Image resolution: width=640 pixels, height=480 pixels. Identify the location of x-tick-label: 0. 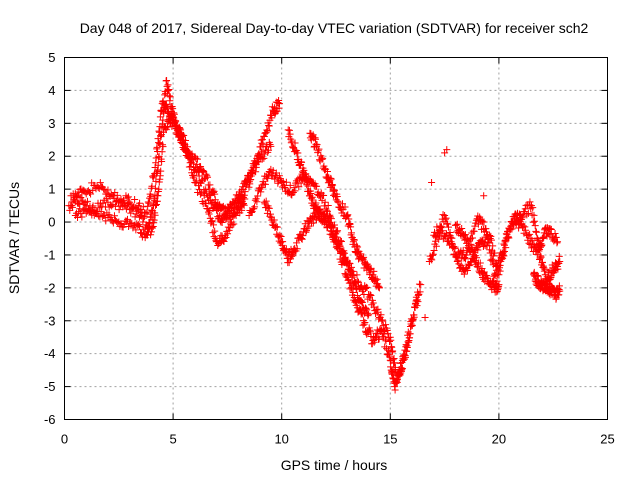
(64, 439).